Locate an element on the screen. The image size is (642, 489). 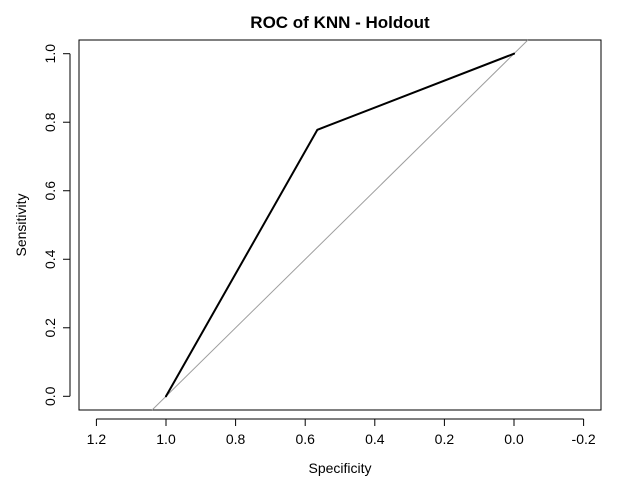
x-tick-label: 1.2 is located at coordinates (97, 439).